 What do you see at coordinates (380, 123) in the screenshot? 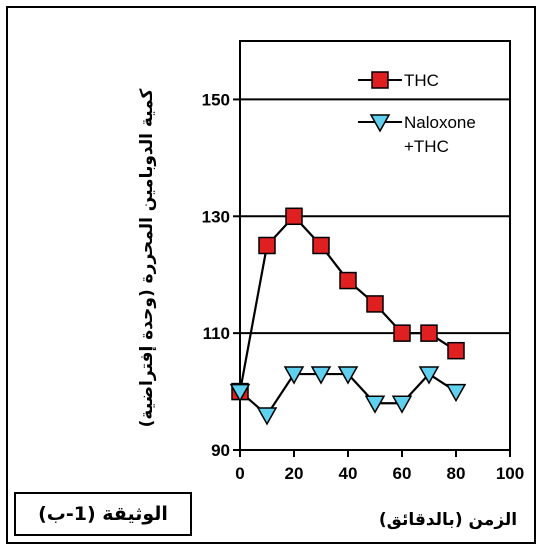
I see `legend-naloxone-marker` at bounding box center [380, 123].